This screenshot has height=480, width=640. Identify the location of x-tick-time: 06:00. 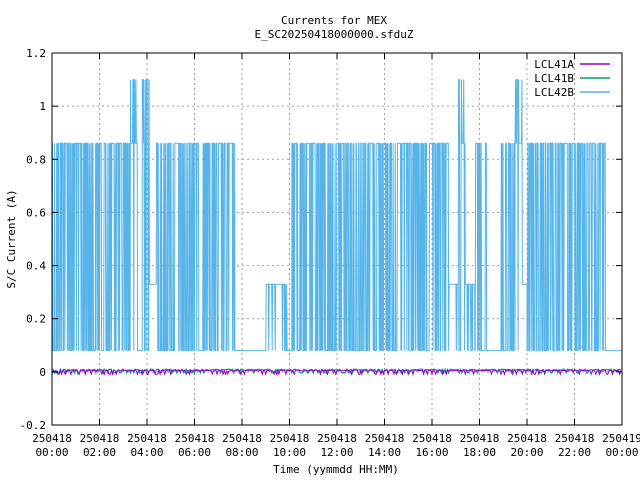
(194, 452).